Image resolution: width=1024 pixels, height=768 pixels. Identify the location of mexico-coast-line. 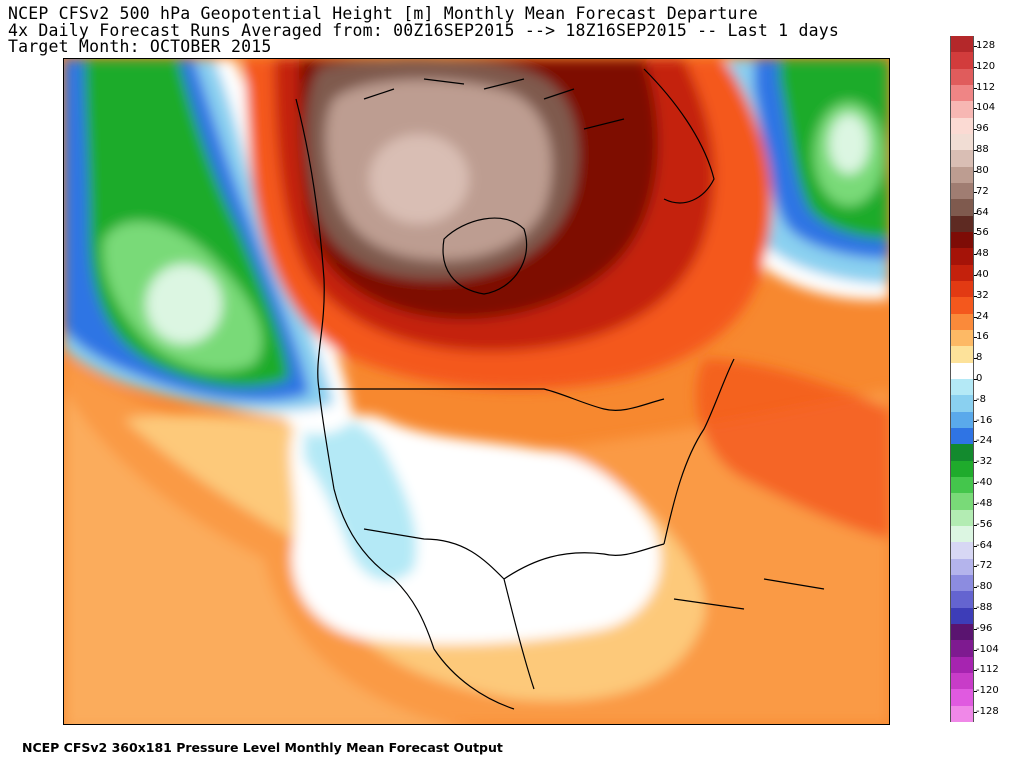
(484, 644).